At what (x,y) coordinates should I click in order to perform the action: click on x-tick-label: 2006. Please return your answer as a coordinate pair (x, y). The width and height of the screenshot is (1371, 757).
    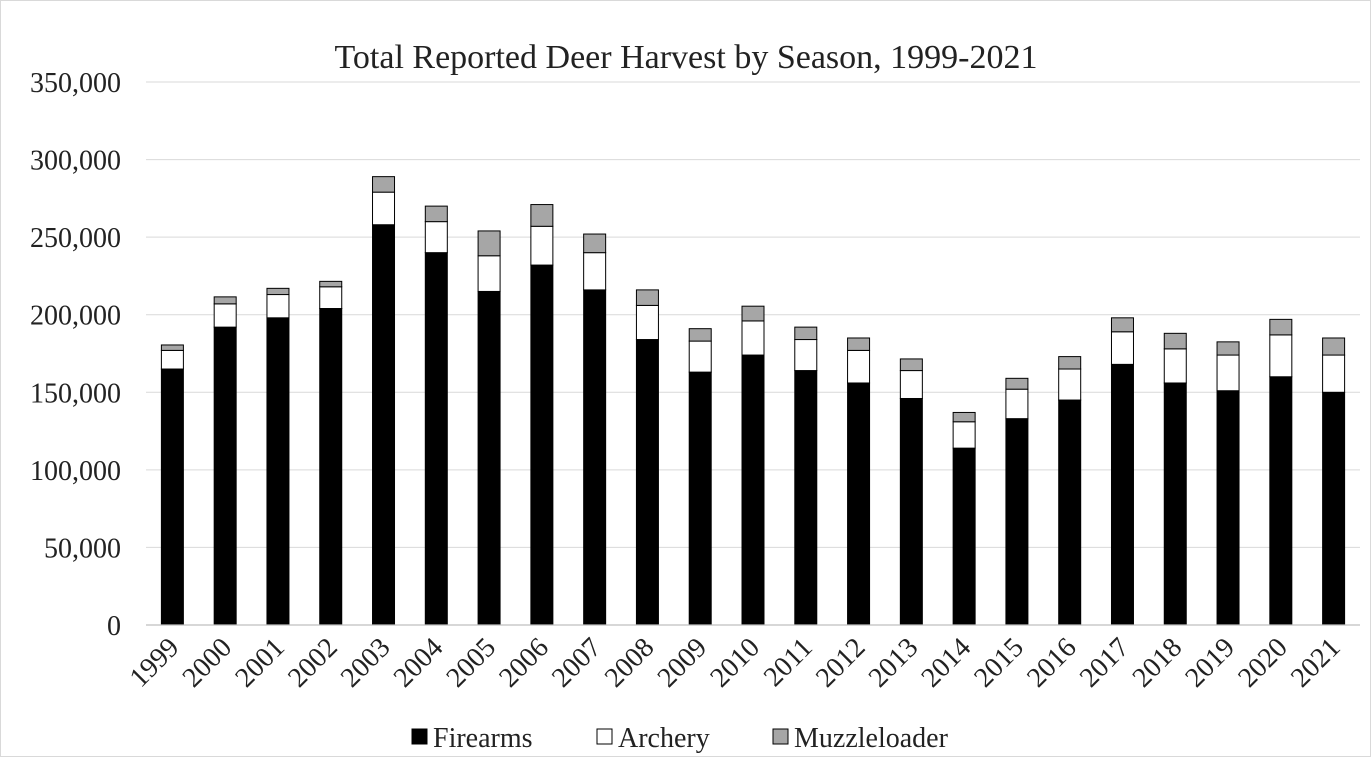
    Looking at the image, I should click on (524, 663).